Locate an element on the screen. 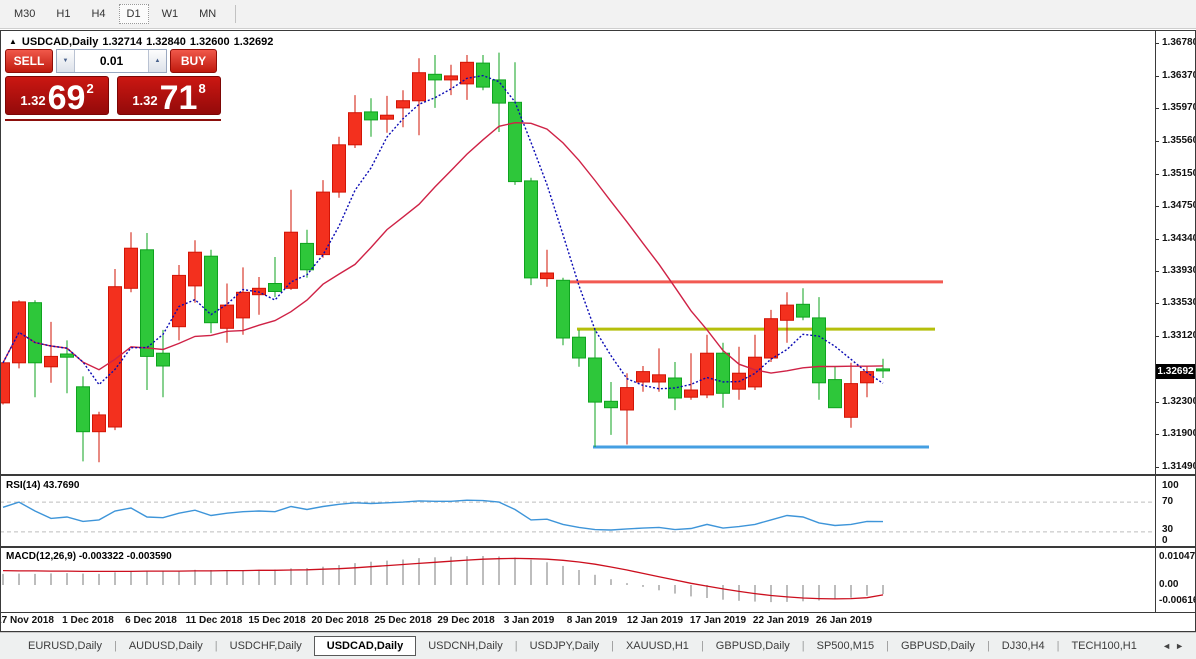  date-axis-label: 22 Jan 2019 is located at coordinates (781, 620).